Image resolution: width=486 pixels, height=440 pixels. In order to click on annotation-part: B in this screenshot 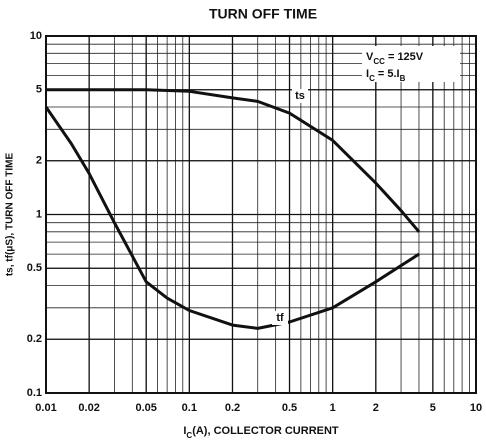, I will do `click(403, 78)`.